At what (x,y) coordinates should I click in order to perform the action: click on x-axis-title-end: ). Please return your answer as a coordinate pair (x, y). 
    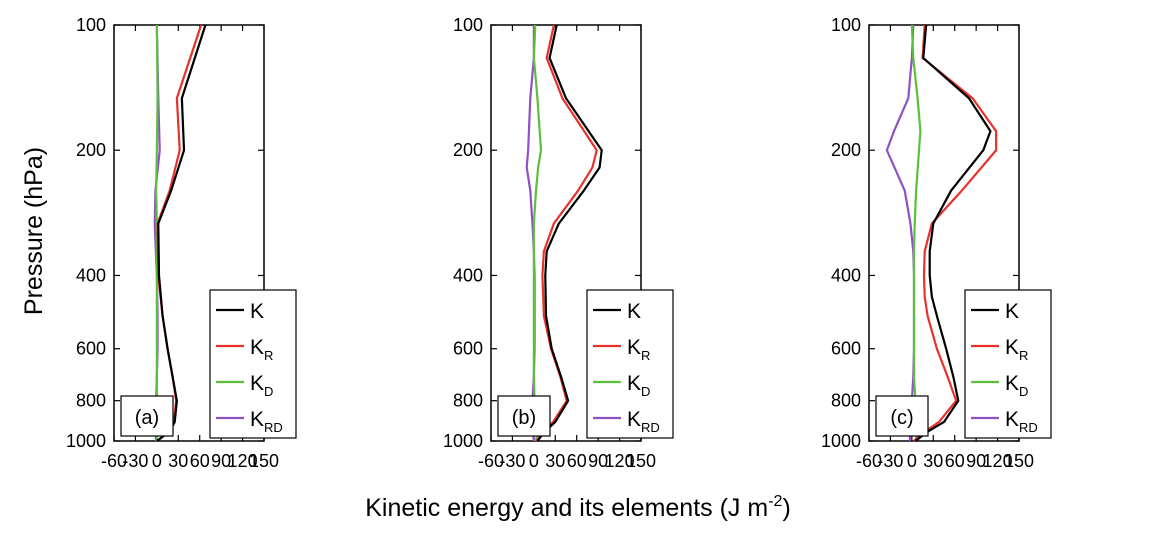
    Looking at the image, I should click on (786, 508).